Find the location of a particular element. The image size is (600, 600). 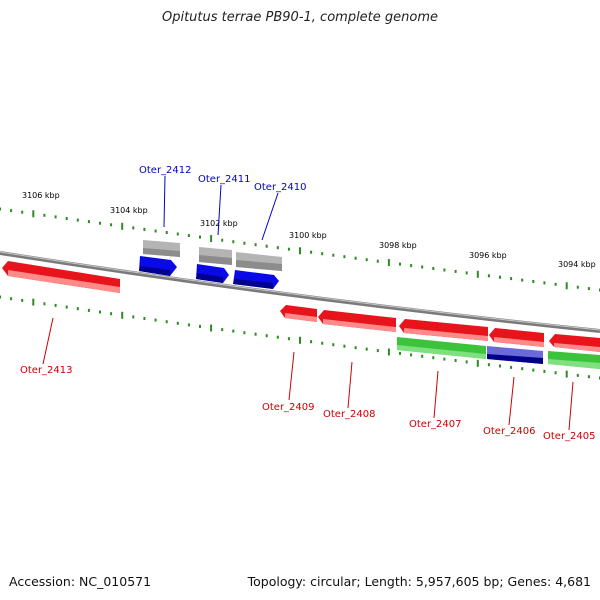

gene-label-oter-2411: Oter_2411 is located at coordinates (224, 179).